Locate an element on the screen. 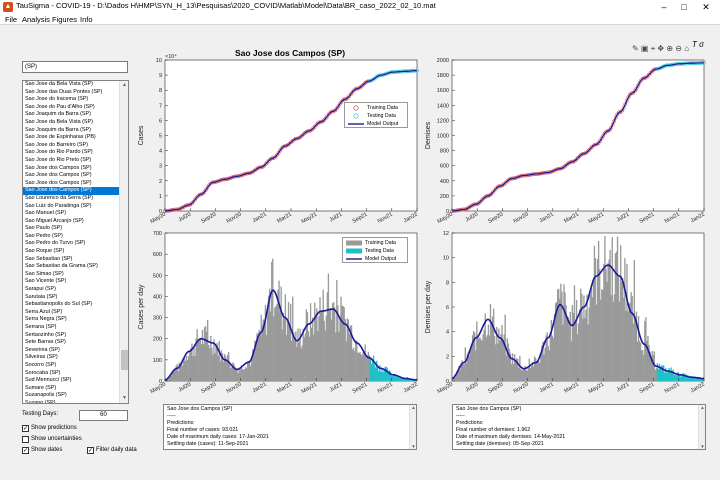  maximize-icon: □ is located at coordinates (684, 7).